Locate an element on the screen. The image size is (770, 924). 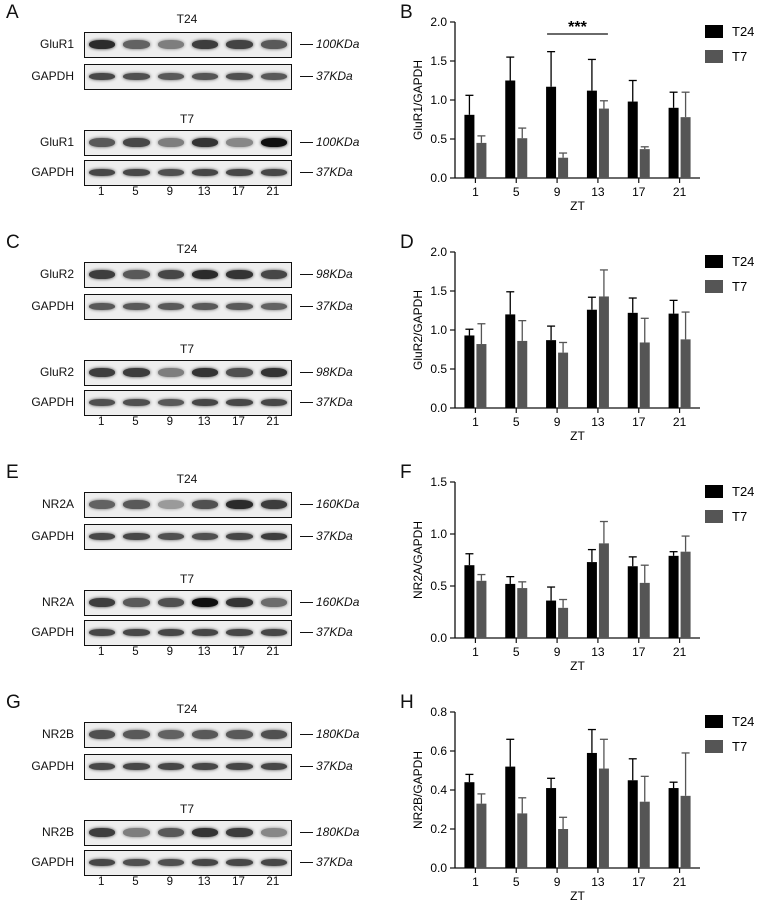
blot-panel-letter: G is located at coordinates (13, 702).